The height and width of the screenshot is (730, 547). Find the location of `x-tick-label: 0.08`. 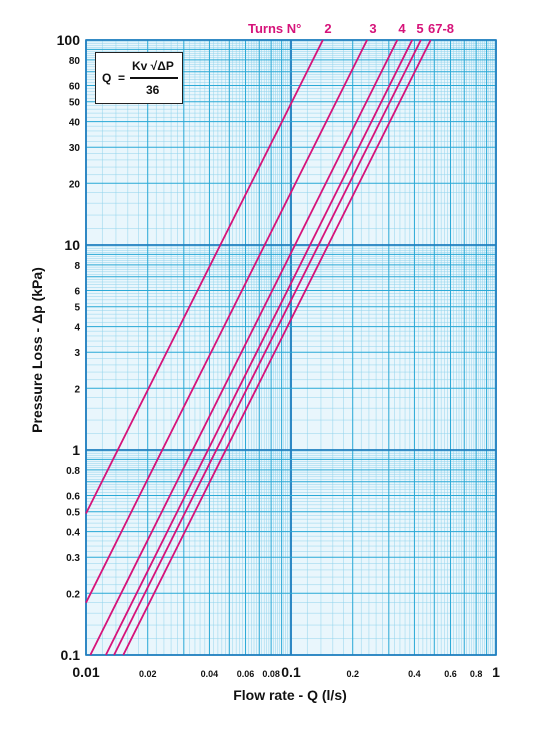

x-tick-label: 0.08 is located at coordinates (271, 674).